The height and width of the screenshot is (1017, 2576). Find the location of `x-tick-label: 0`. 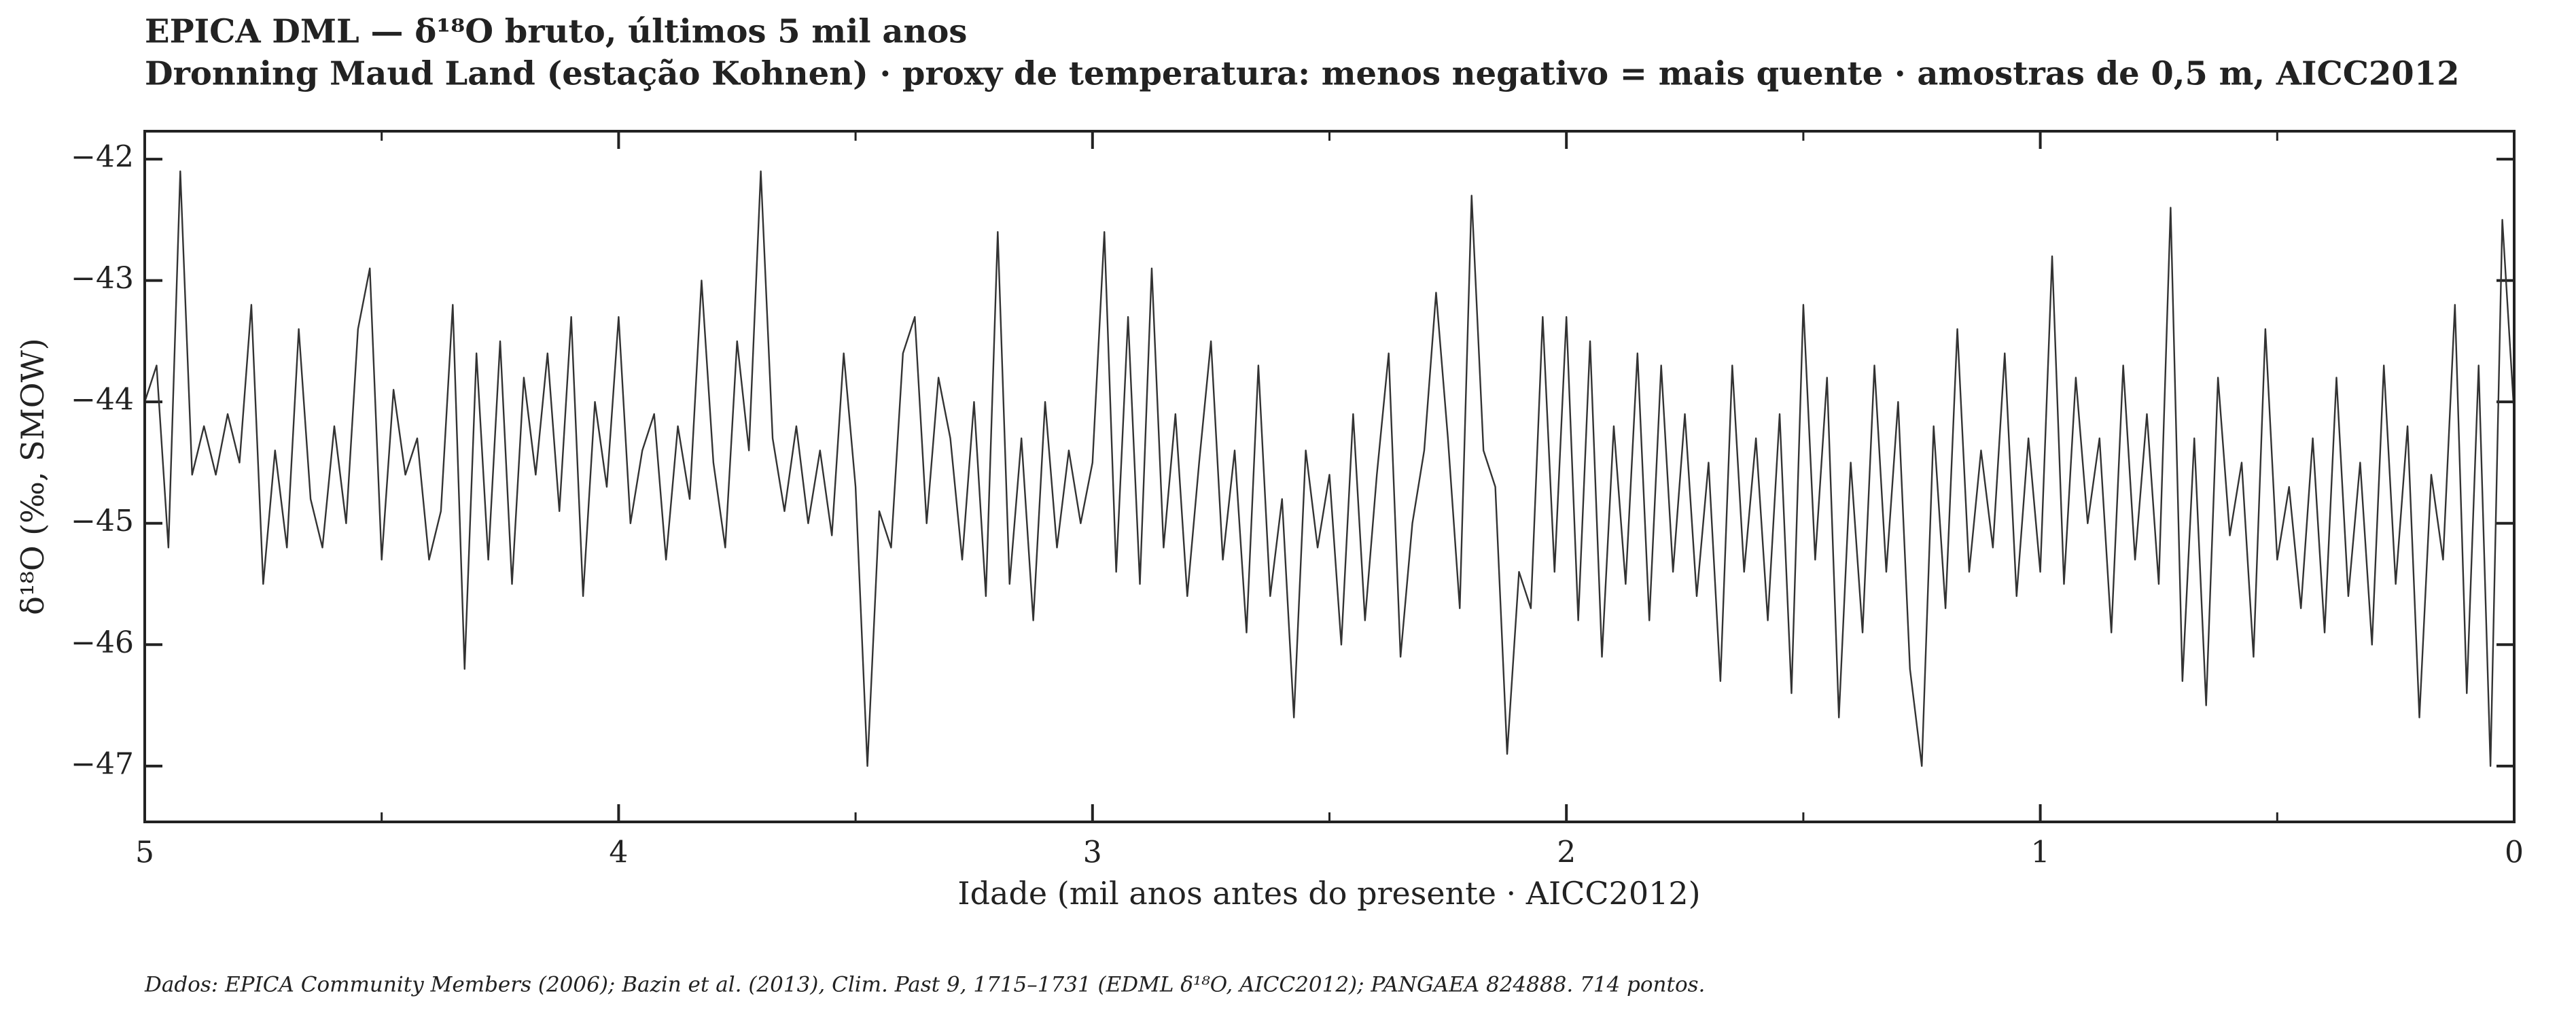

x-tick-label: 0 is located at coordinates (2514, 852).